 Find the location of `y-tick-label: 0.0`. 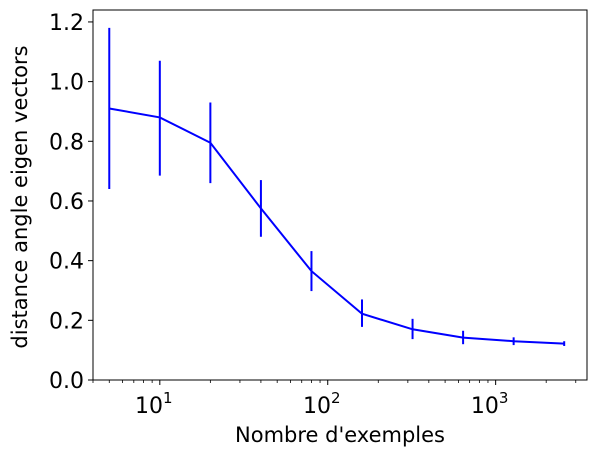

y-tick-label: 0.0 is located at coordinates (66, 381).